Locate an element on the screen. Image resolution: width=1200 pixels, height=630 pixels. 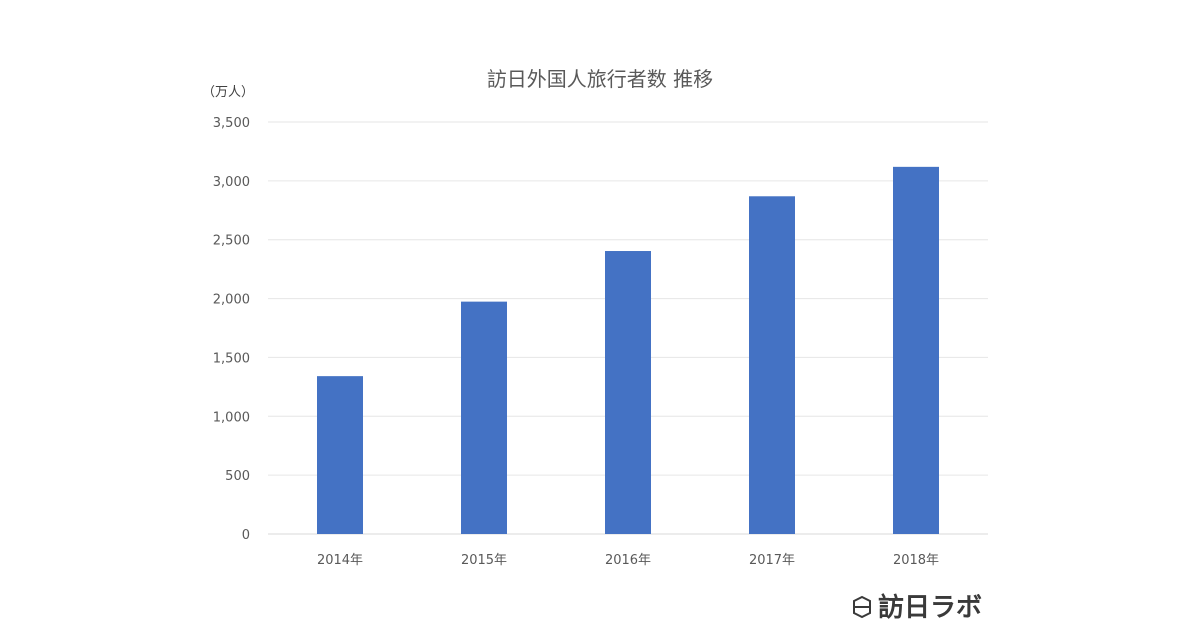
y-tick-label: 500 is located at coordinates (237, 476).